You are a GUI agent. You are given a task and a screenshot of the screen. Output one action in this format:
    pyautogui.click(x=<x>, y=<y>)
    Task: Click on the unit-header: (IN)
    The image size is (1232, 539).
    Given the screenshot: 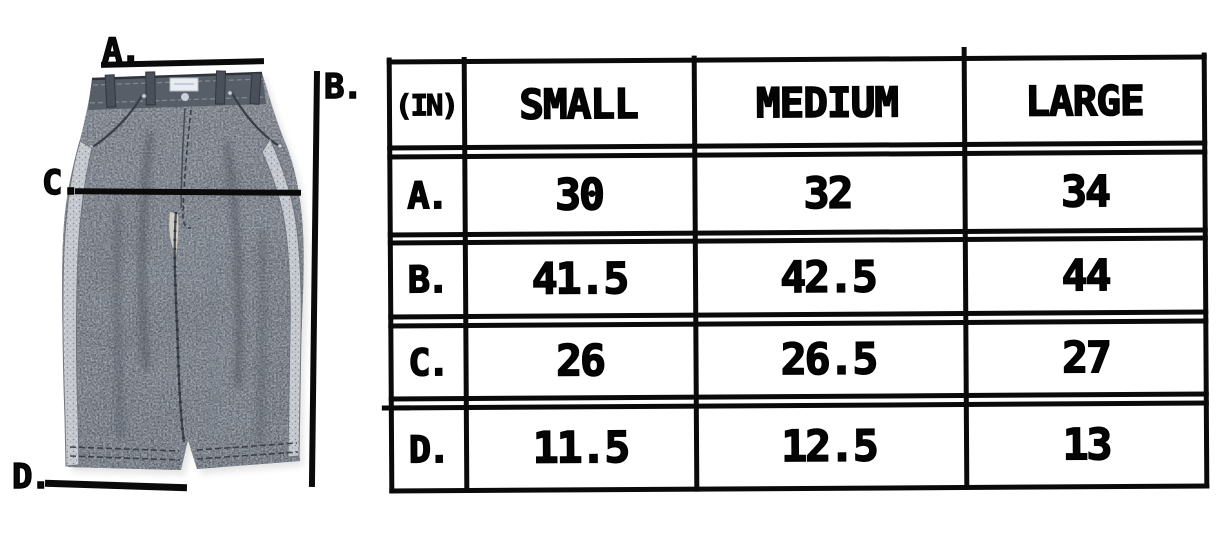 What is the action you would take?
    pyautogui.click(x=425, y=105)
    